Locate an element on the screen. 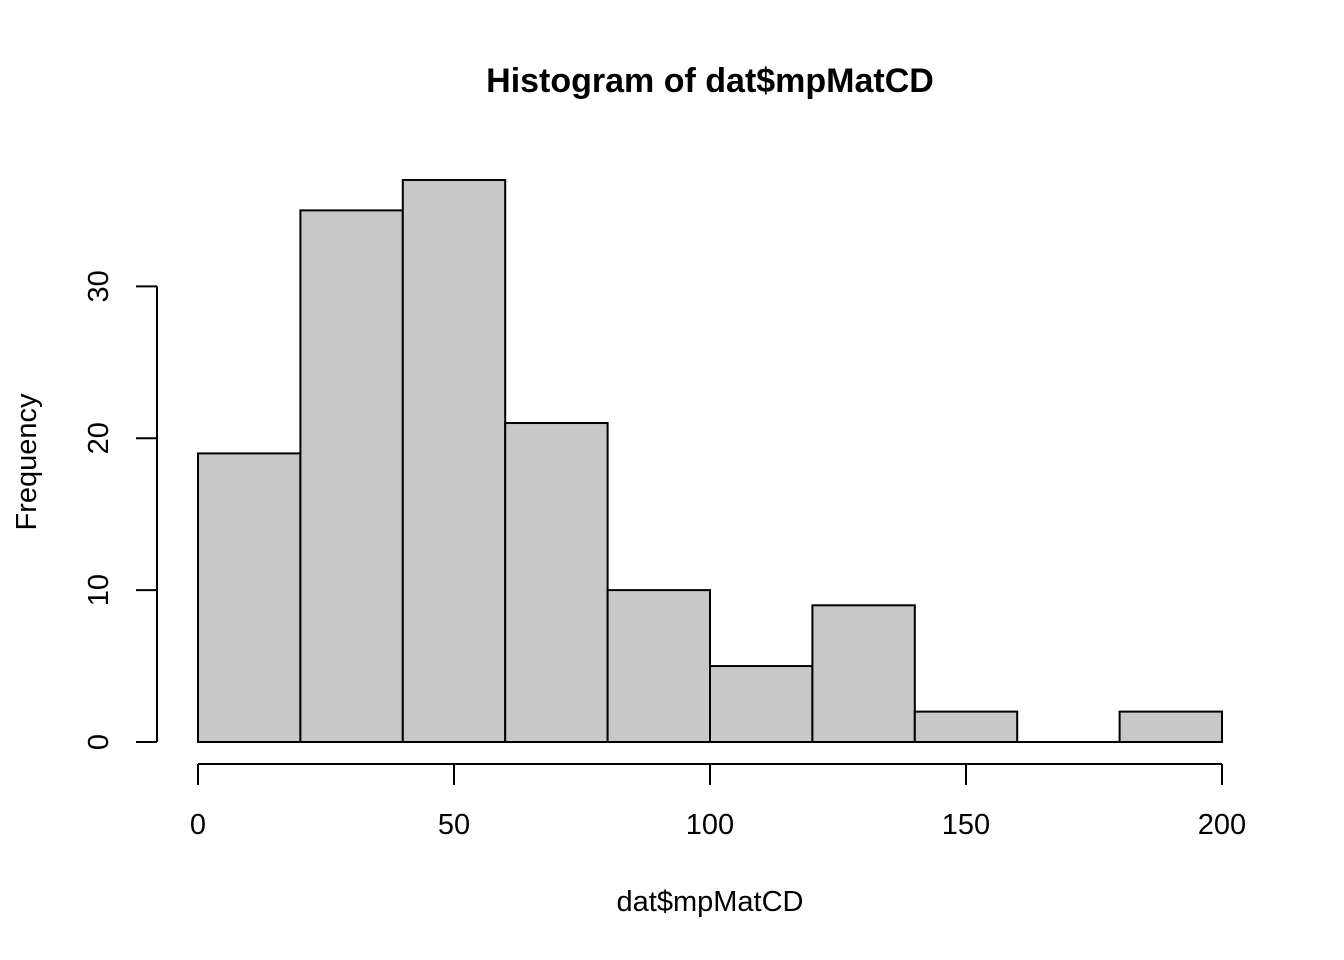 The width and height of the screenshot is (1344, 960). x-tick-label-150: 150 is located at coordinates (966, 825).